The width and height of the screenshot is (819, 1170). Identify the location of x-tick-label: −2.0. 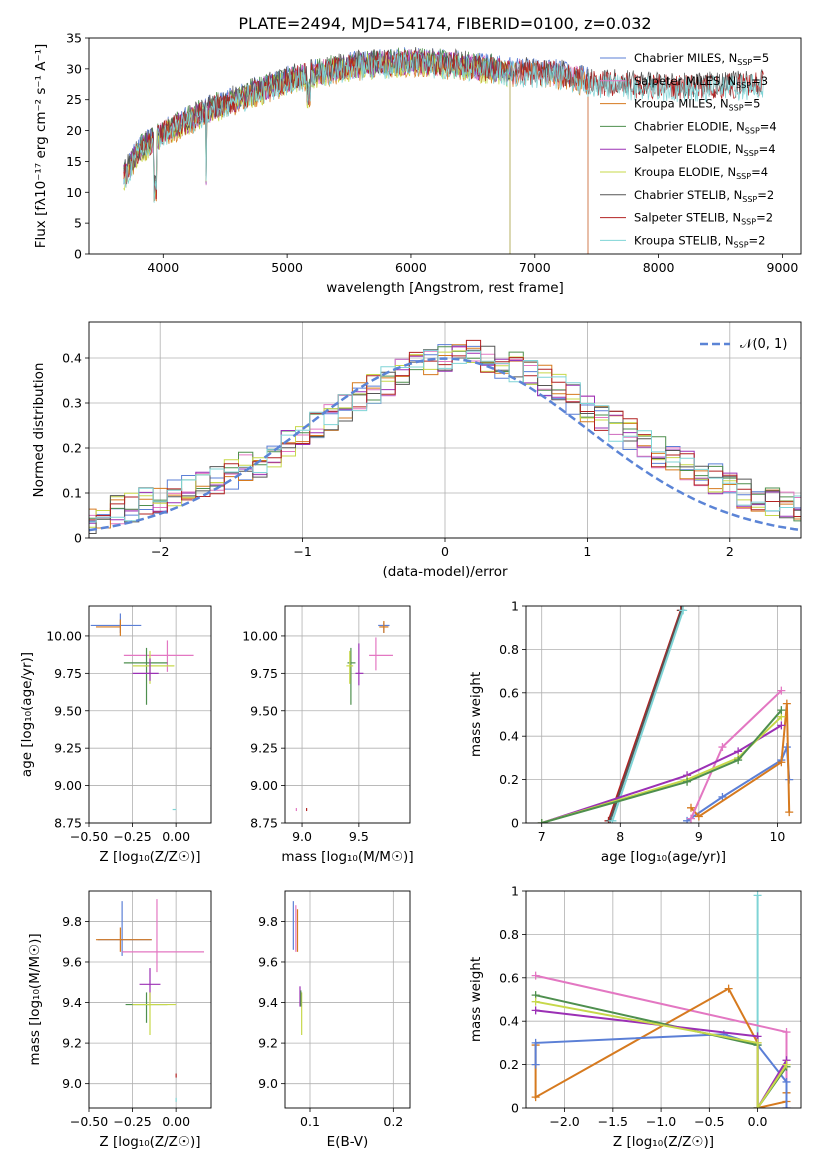
(564, 1121).